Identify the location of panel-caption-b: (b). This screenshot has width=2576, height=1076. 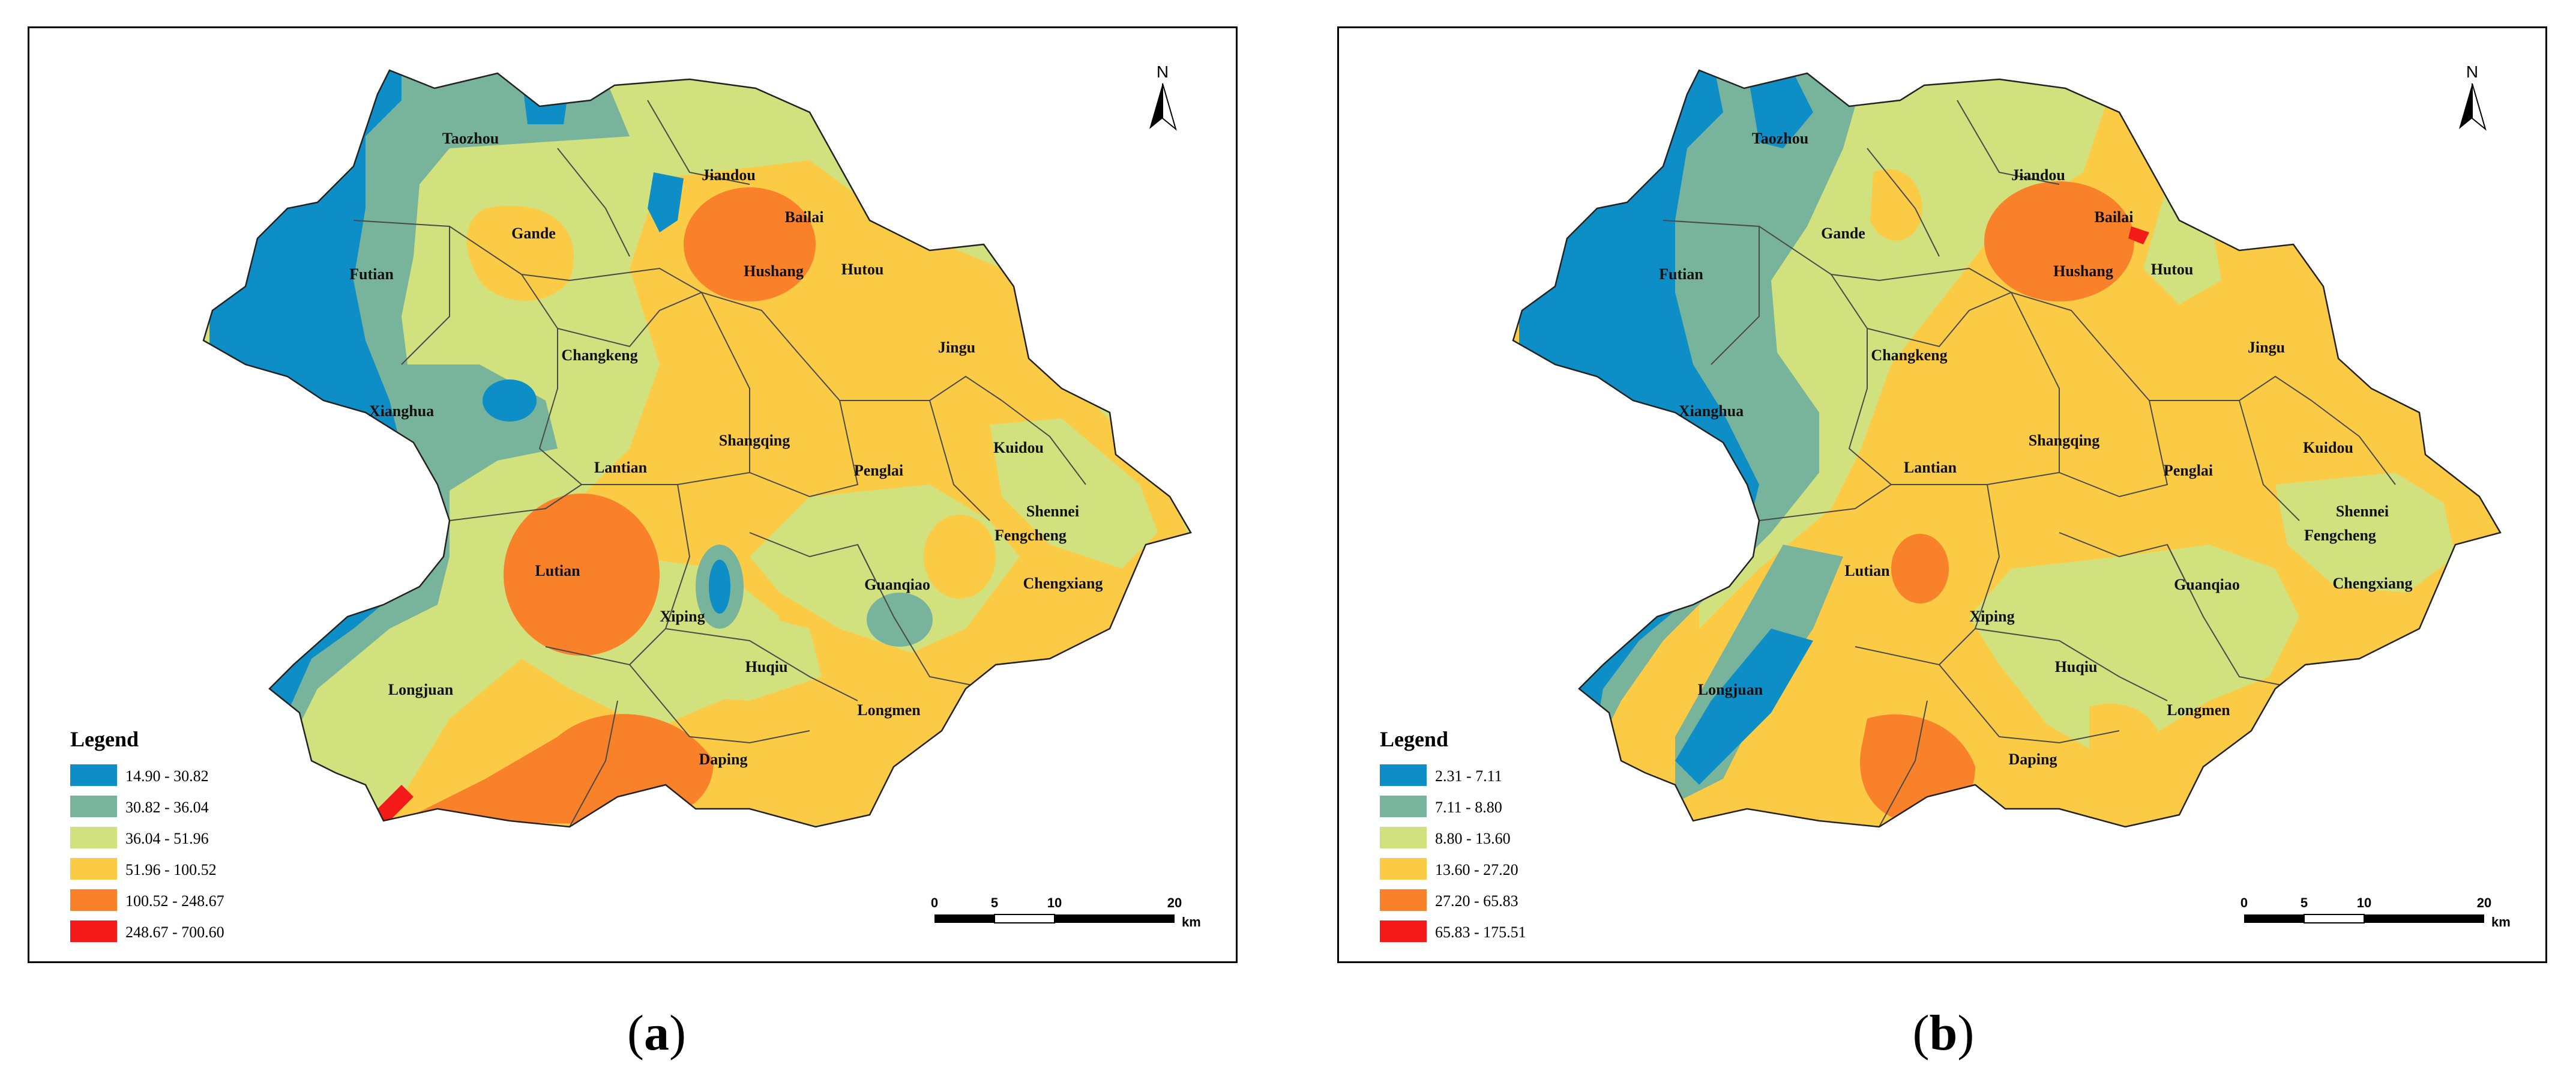
(1943, 1033).